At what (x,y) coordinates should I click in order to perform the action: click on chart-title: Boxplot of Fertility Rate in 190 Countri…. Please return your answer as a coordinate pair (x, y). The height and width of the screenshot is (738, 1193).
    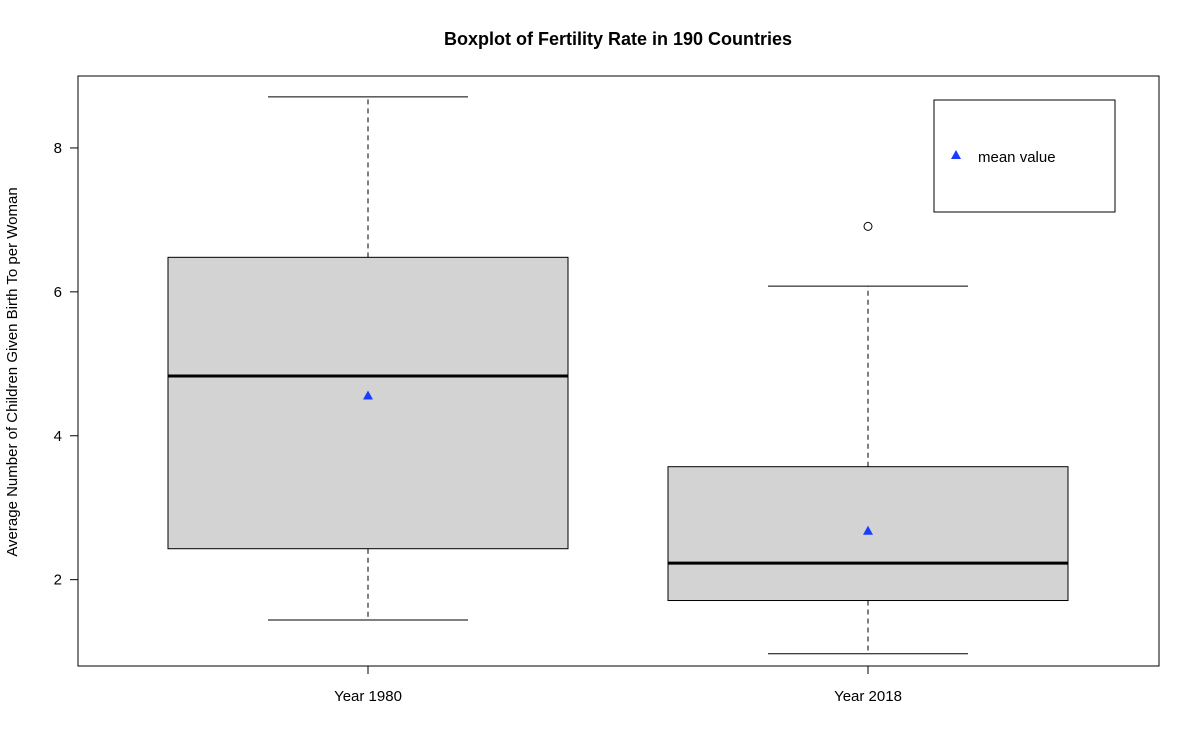
    Looking at the image, I should click on (618, 39).